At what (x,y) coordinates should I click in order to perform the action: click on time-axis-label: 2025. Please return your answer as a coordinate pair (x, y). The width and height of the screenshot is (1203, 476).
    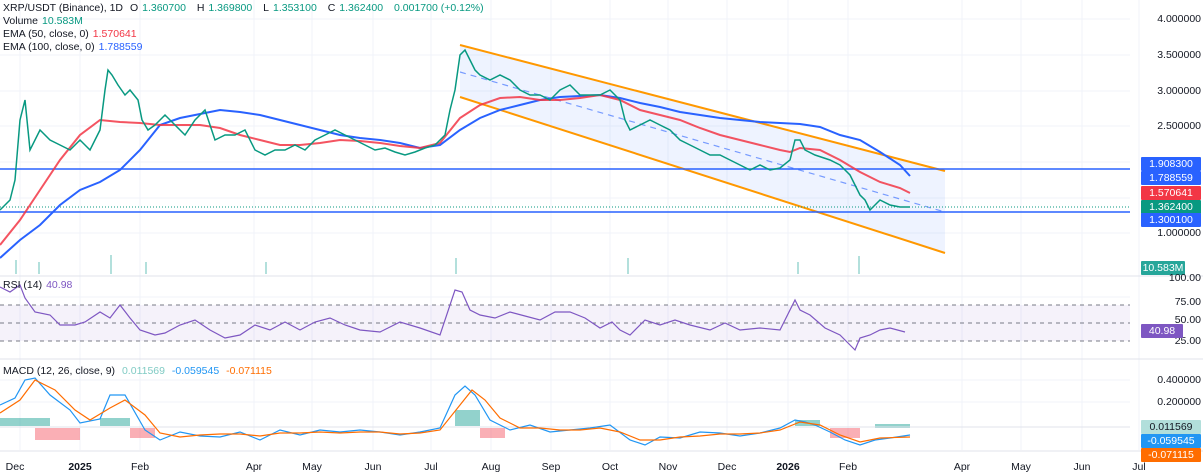
    Looking at the image, I should click on (80, 467).